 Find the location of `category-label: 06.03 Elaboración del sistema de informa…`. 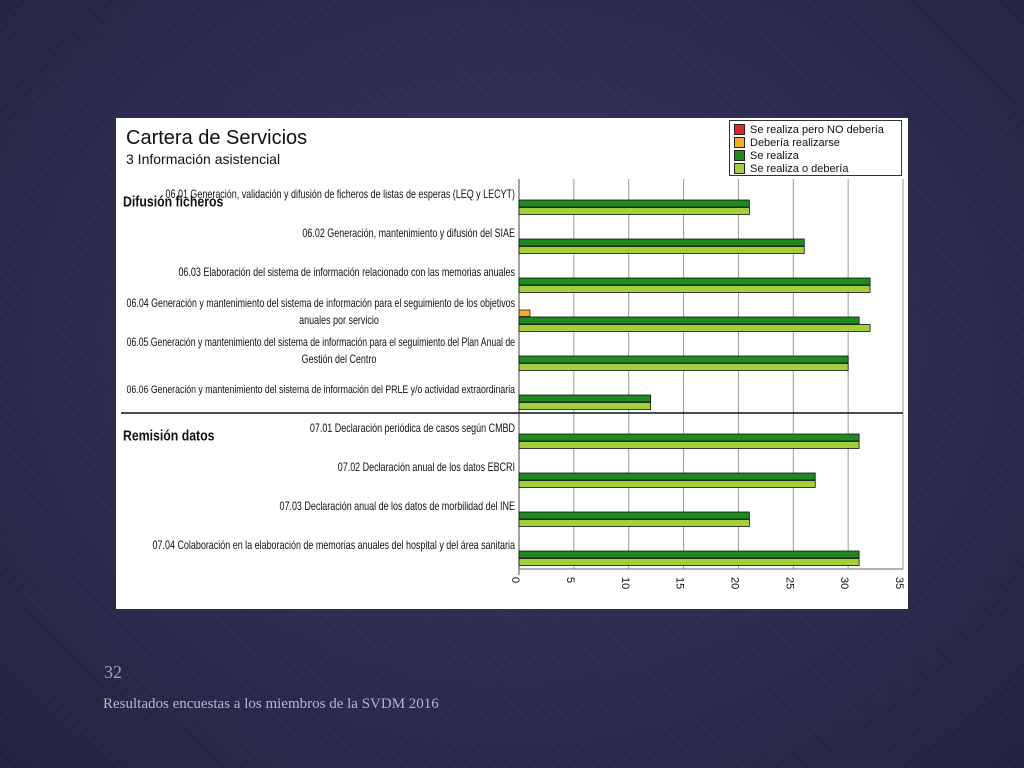

category-label: 06.03 Elaboración del sistema de informa… is located at coordinates (346, 273).